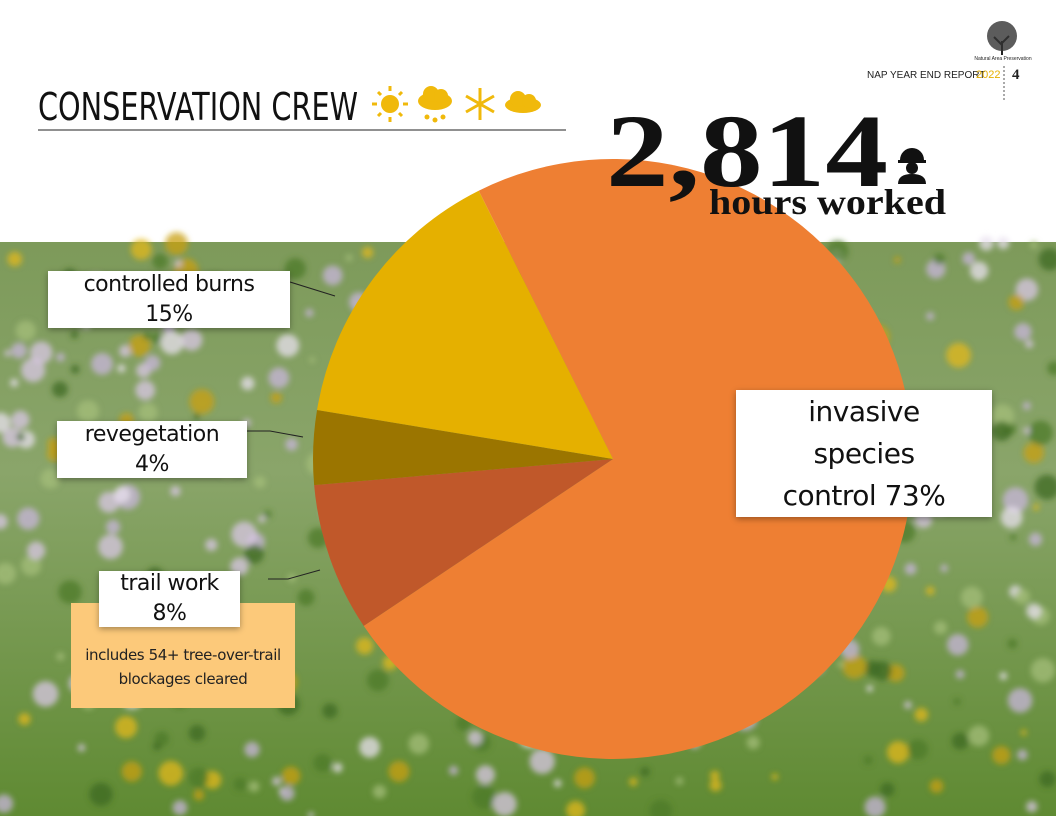 Image resolution: width=1056 pixels, height=816 pixels. Describe the element at coordinates (169, 613) in the screenshot. I see `value-label: 8%` at that location.